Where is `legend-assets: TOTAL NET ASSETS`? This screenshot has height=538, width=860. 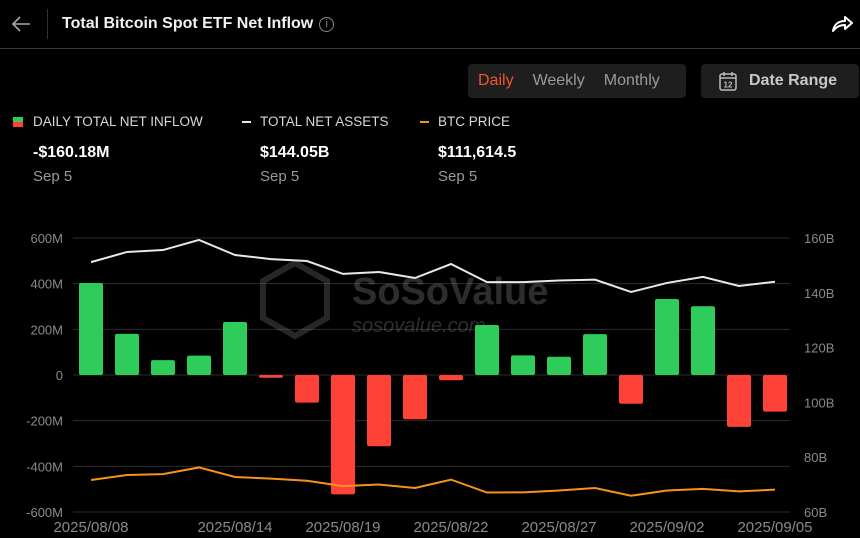 legend-assets: TOTAL NET ASSETS is located at coordinates (315, 121).